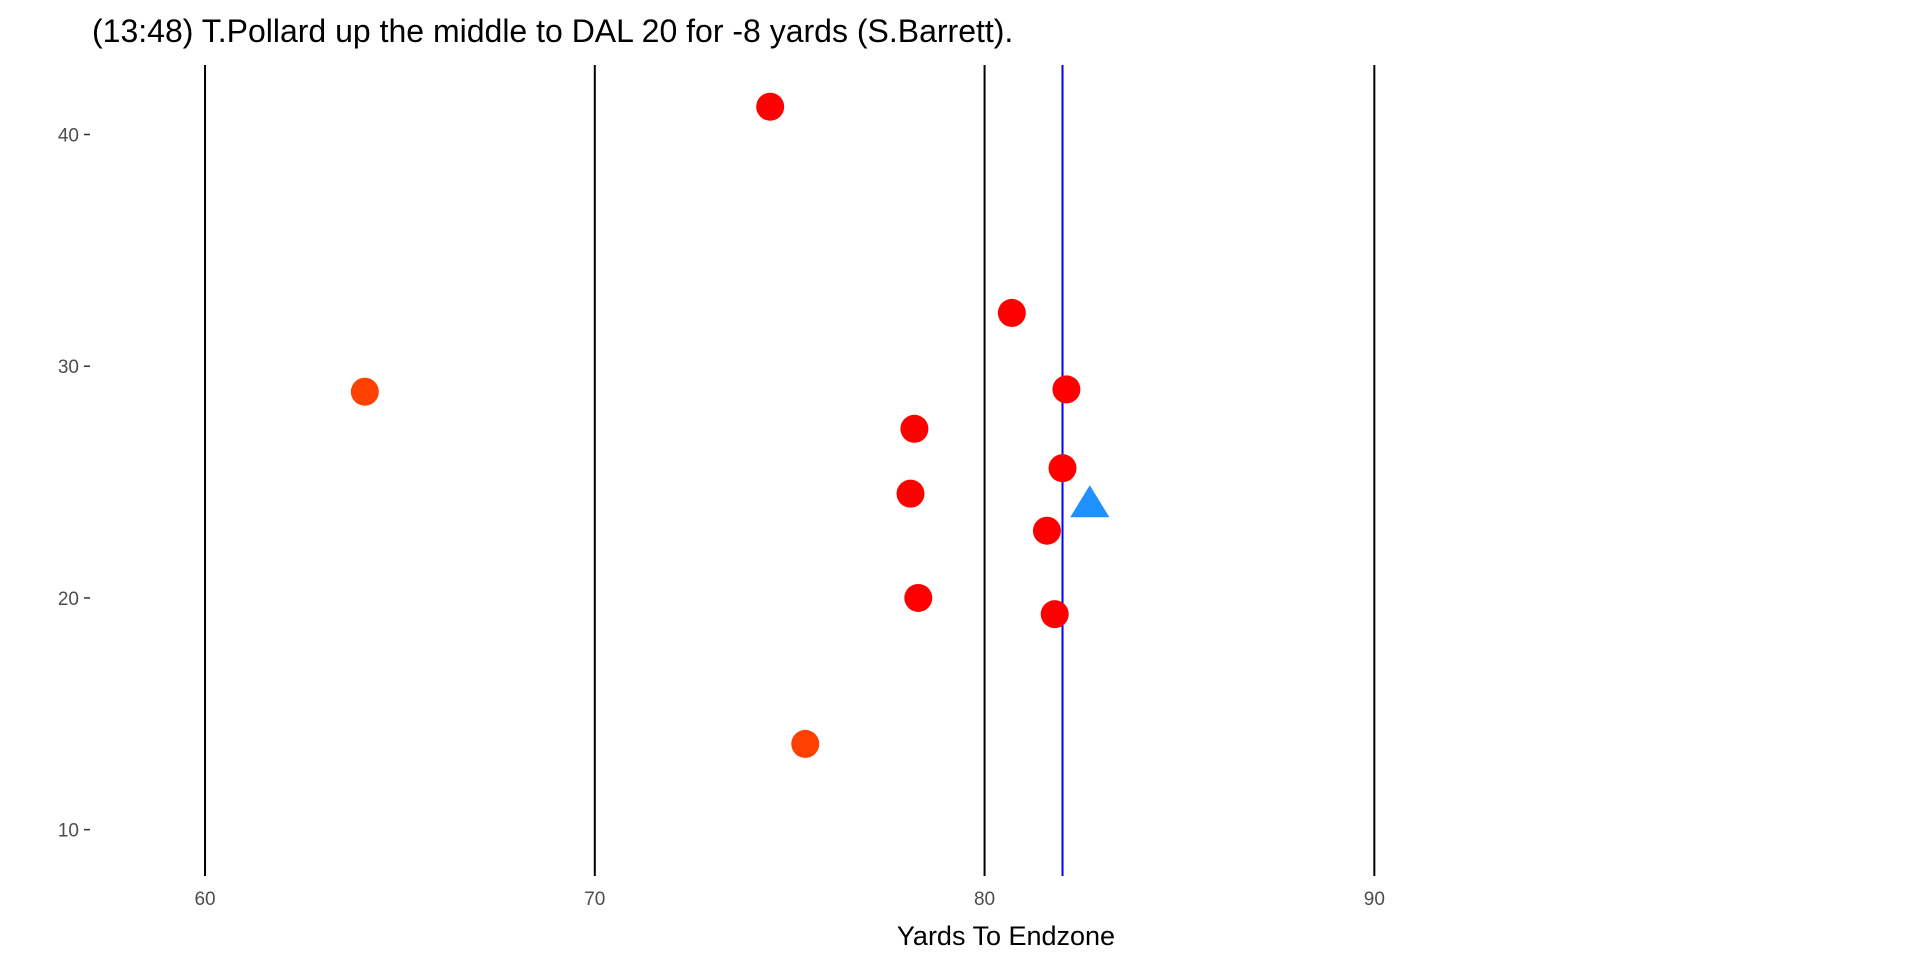 The width and height of the screenshot is (1920, 960). What do you see at coordinates (1006, 936) in the screenshot?
I see `x-axis-title: Yards To Endzone` at bounding box center [1006, 936].